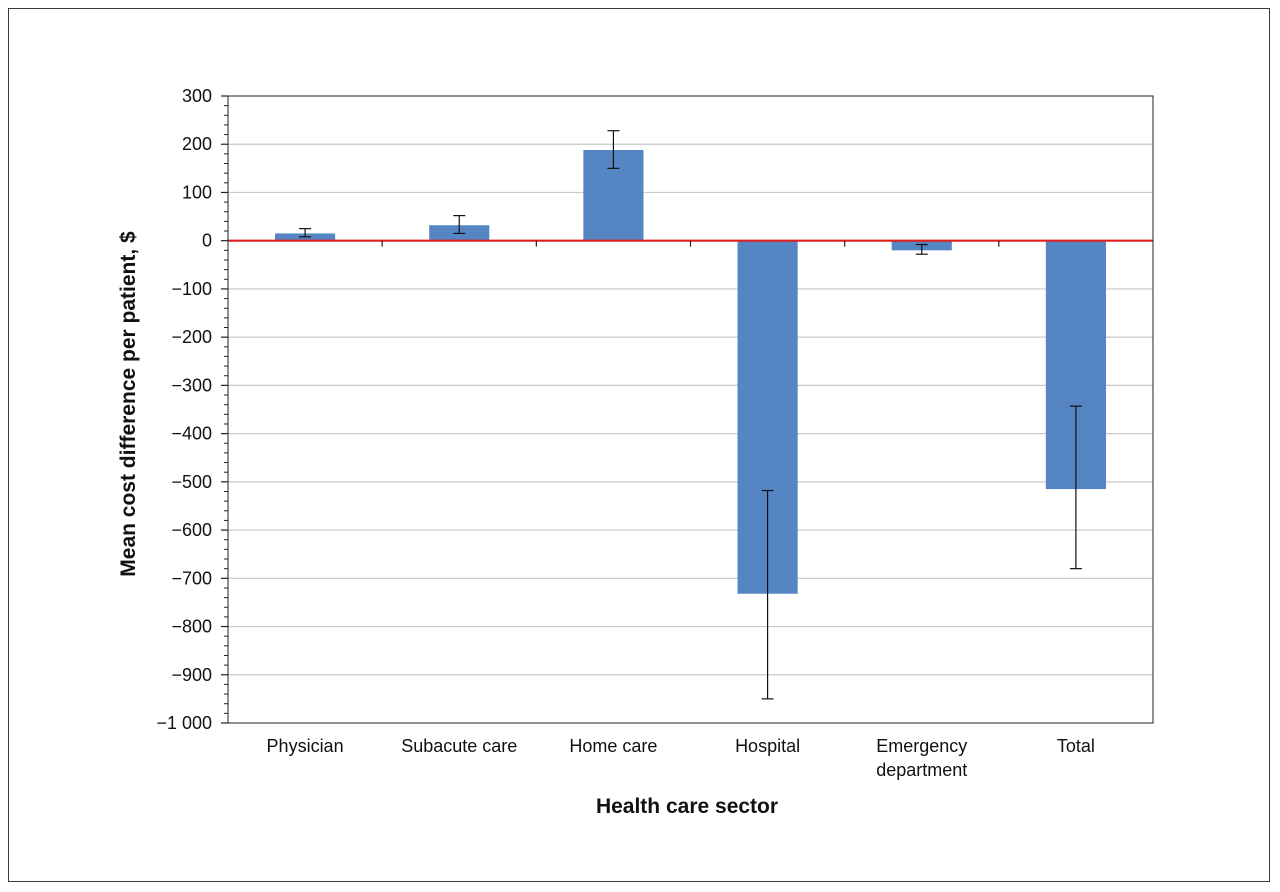  I want to click on x-tick-label-line: Home care, so click(613, 746).